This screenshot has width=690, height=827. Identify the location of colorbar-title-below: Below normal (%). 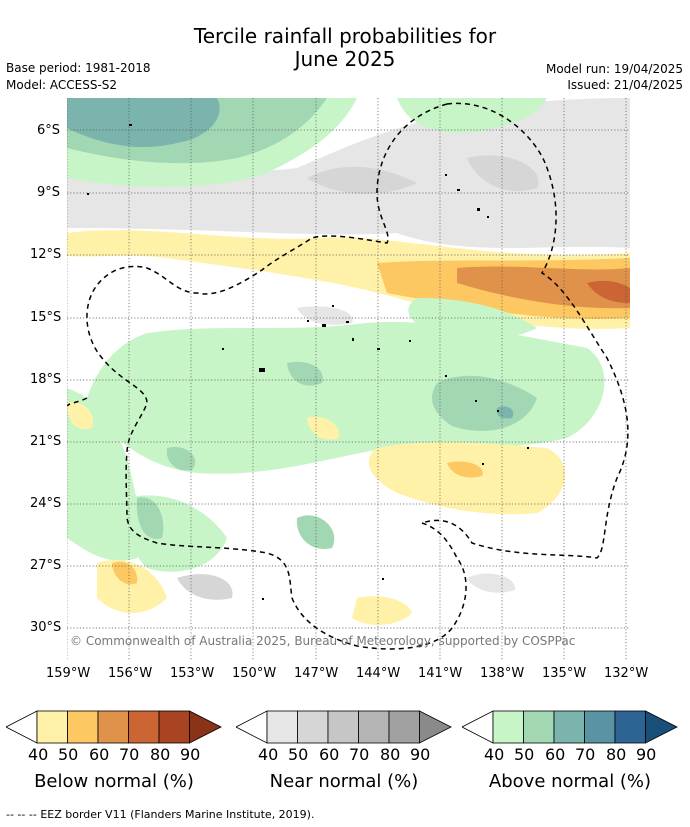
(114, 781).